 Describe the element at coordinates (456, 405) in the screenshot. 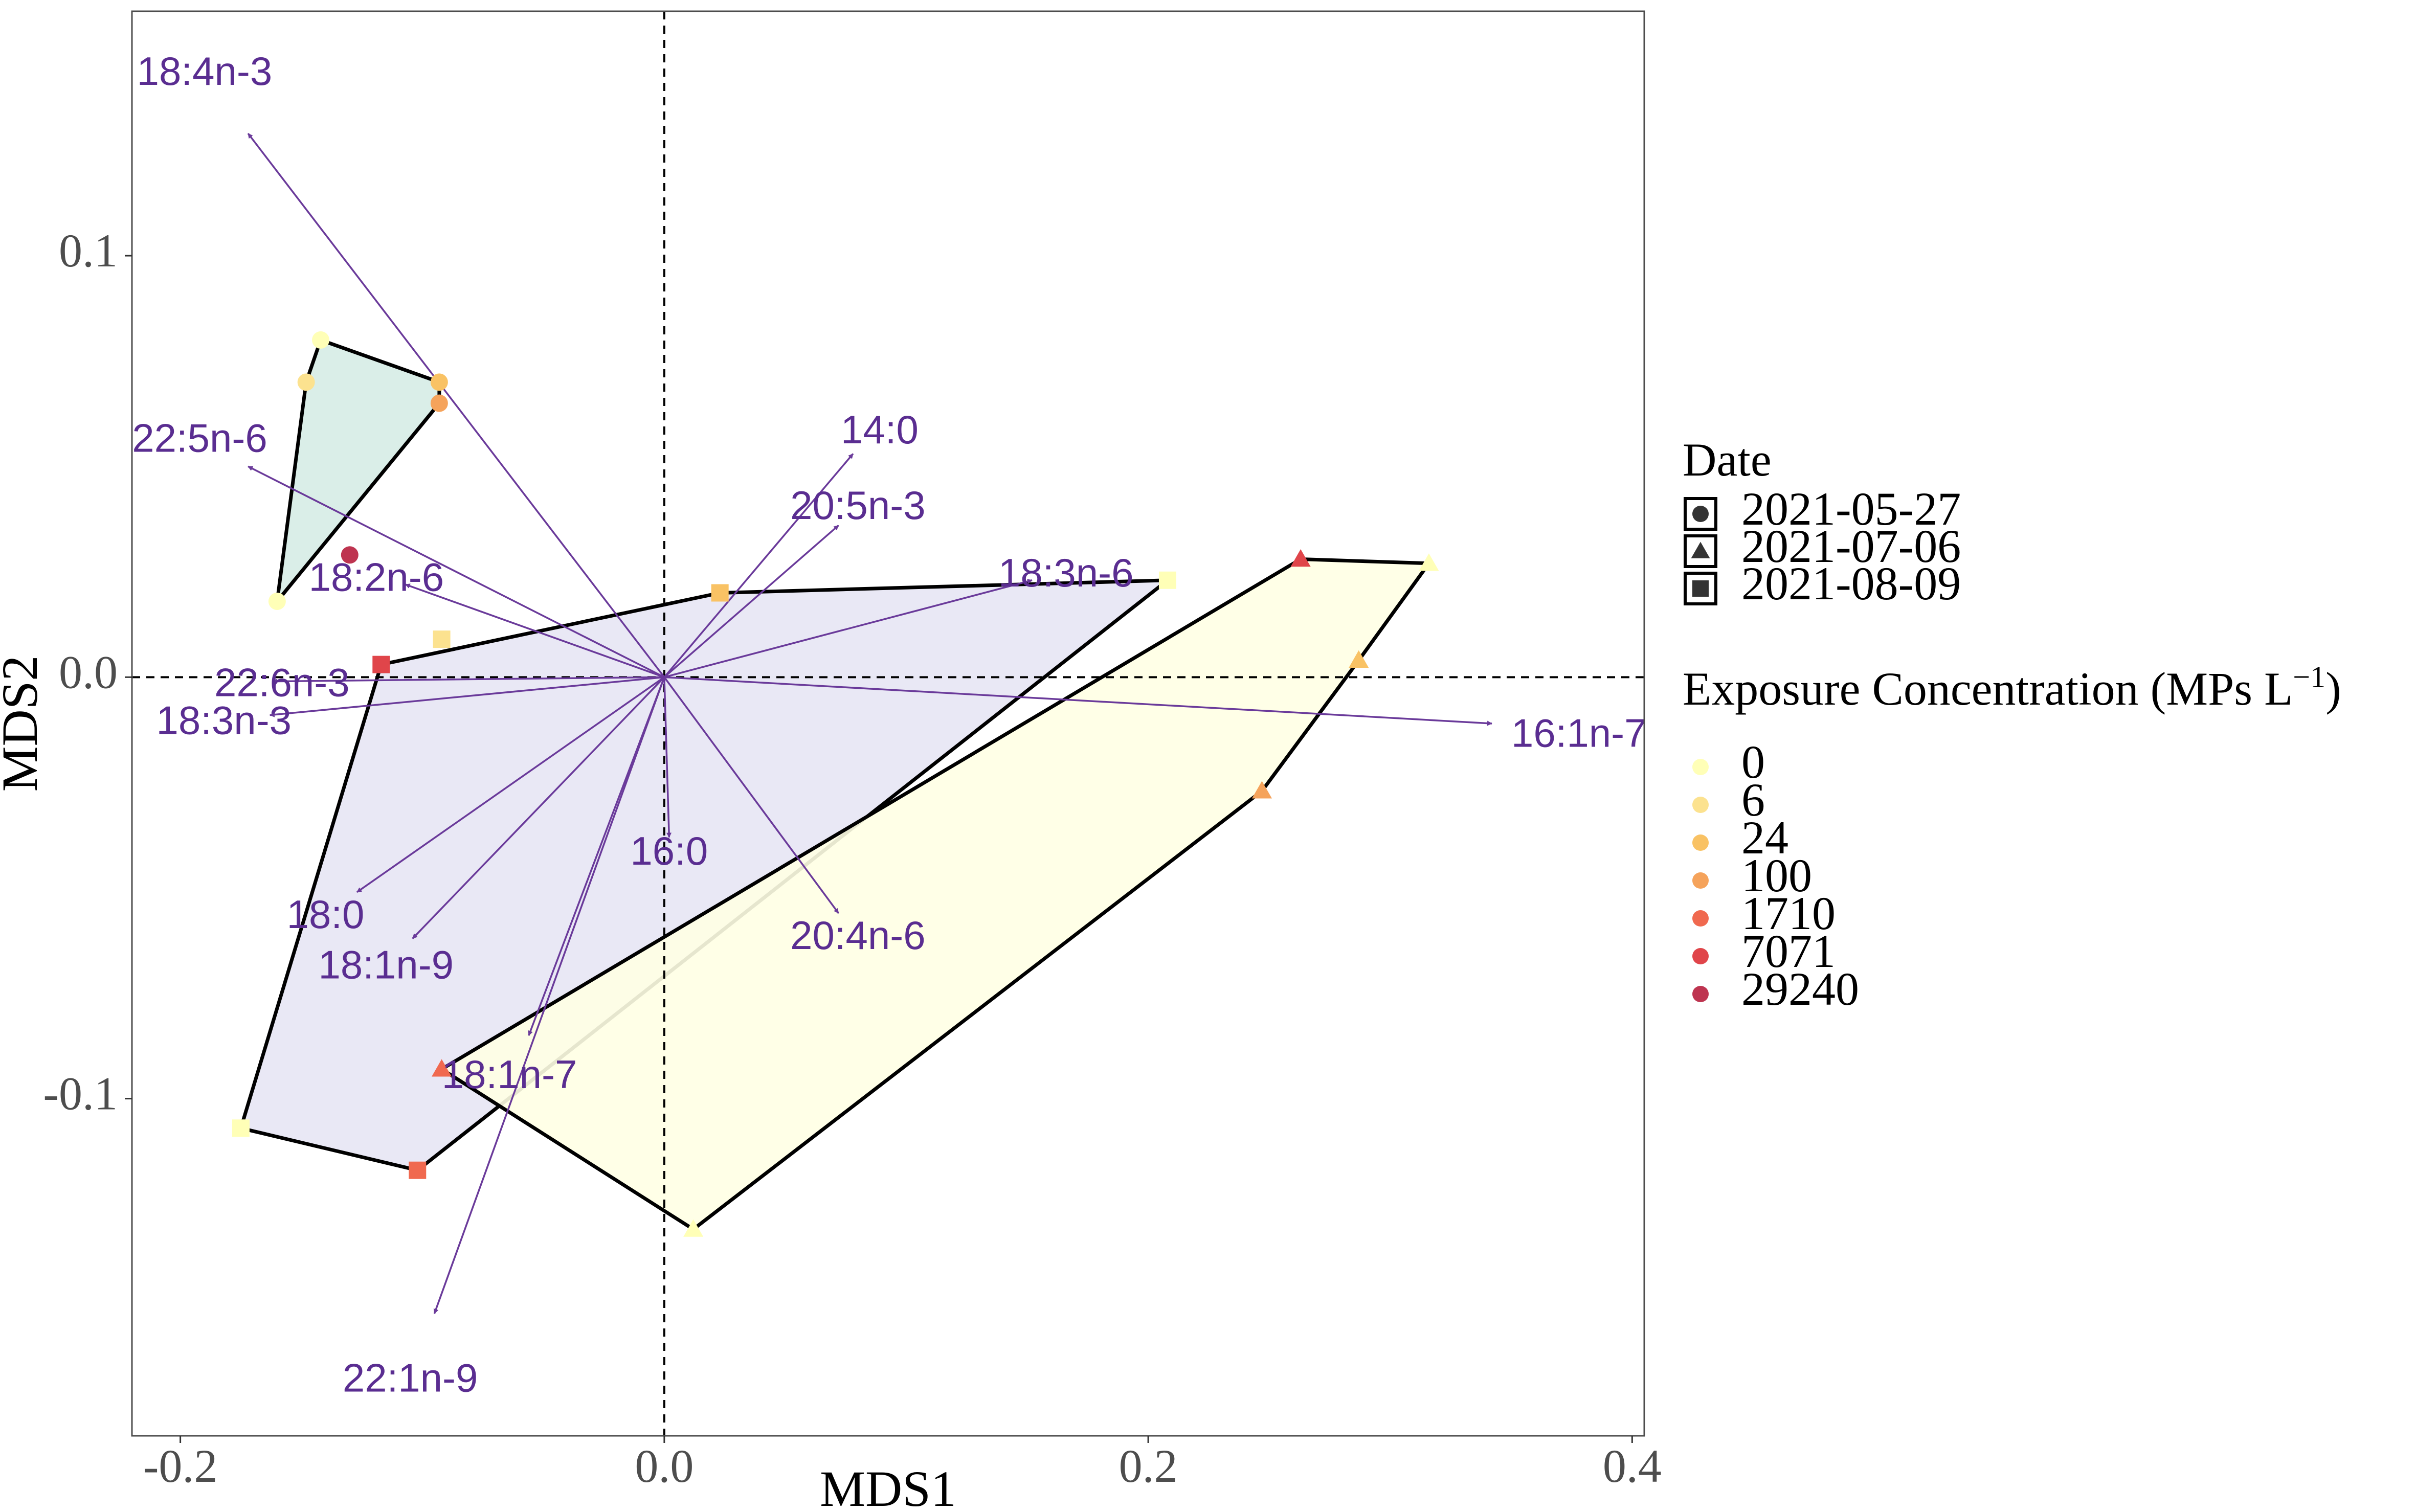

I see `vector-arrow-18:4n-3` at that location.